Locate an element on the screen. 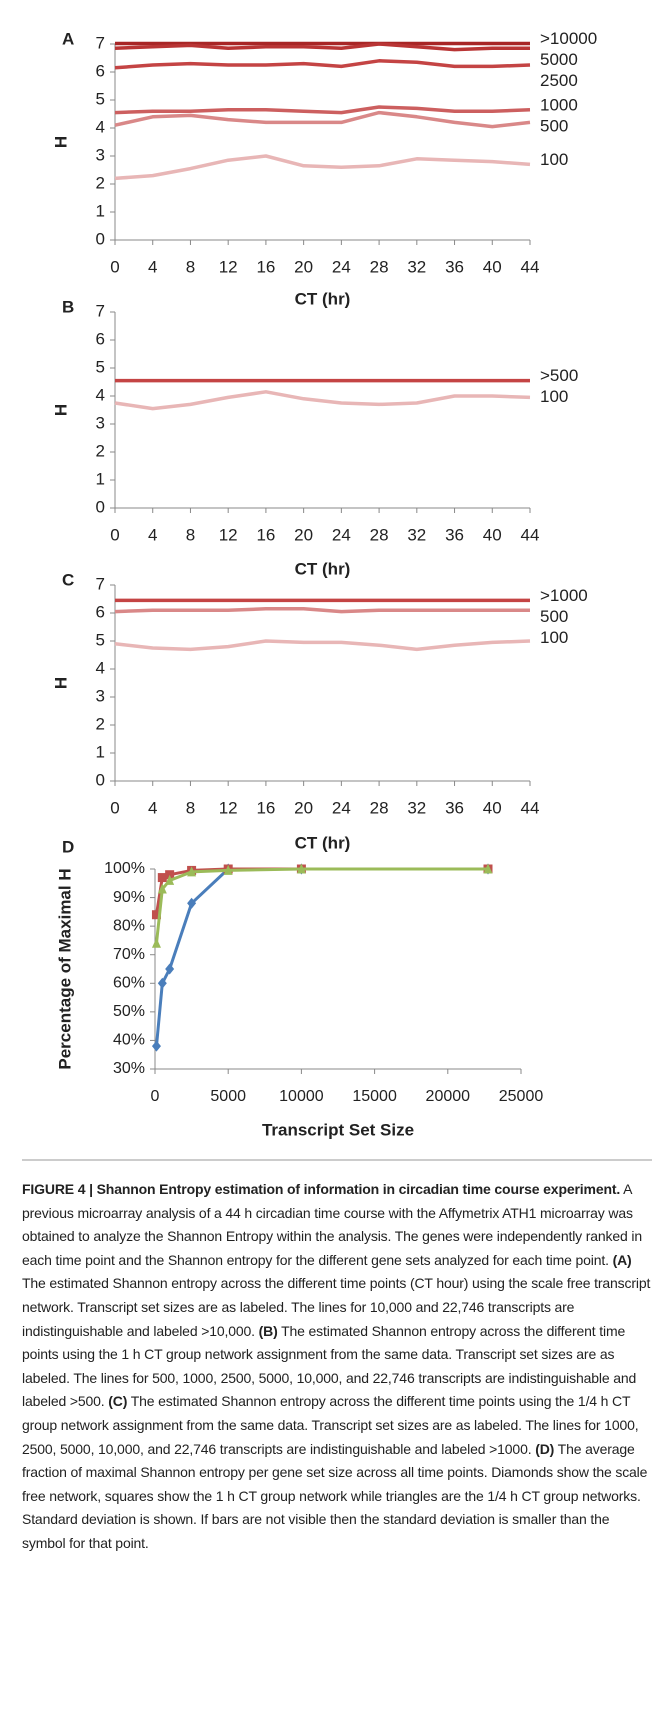  x-tick-label: 15000 is located at coordinates (374, 1096).